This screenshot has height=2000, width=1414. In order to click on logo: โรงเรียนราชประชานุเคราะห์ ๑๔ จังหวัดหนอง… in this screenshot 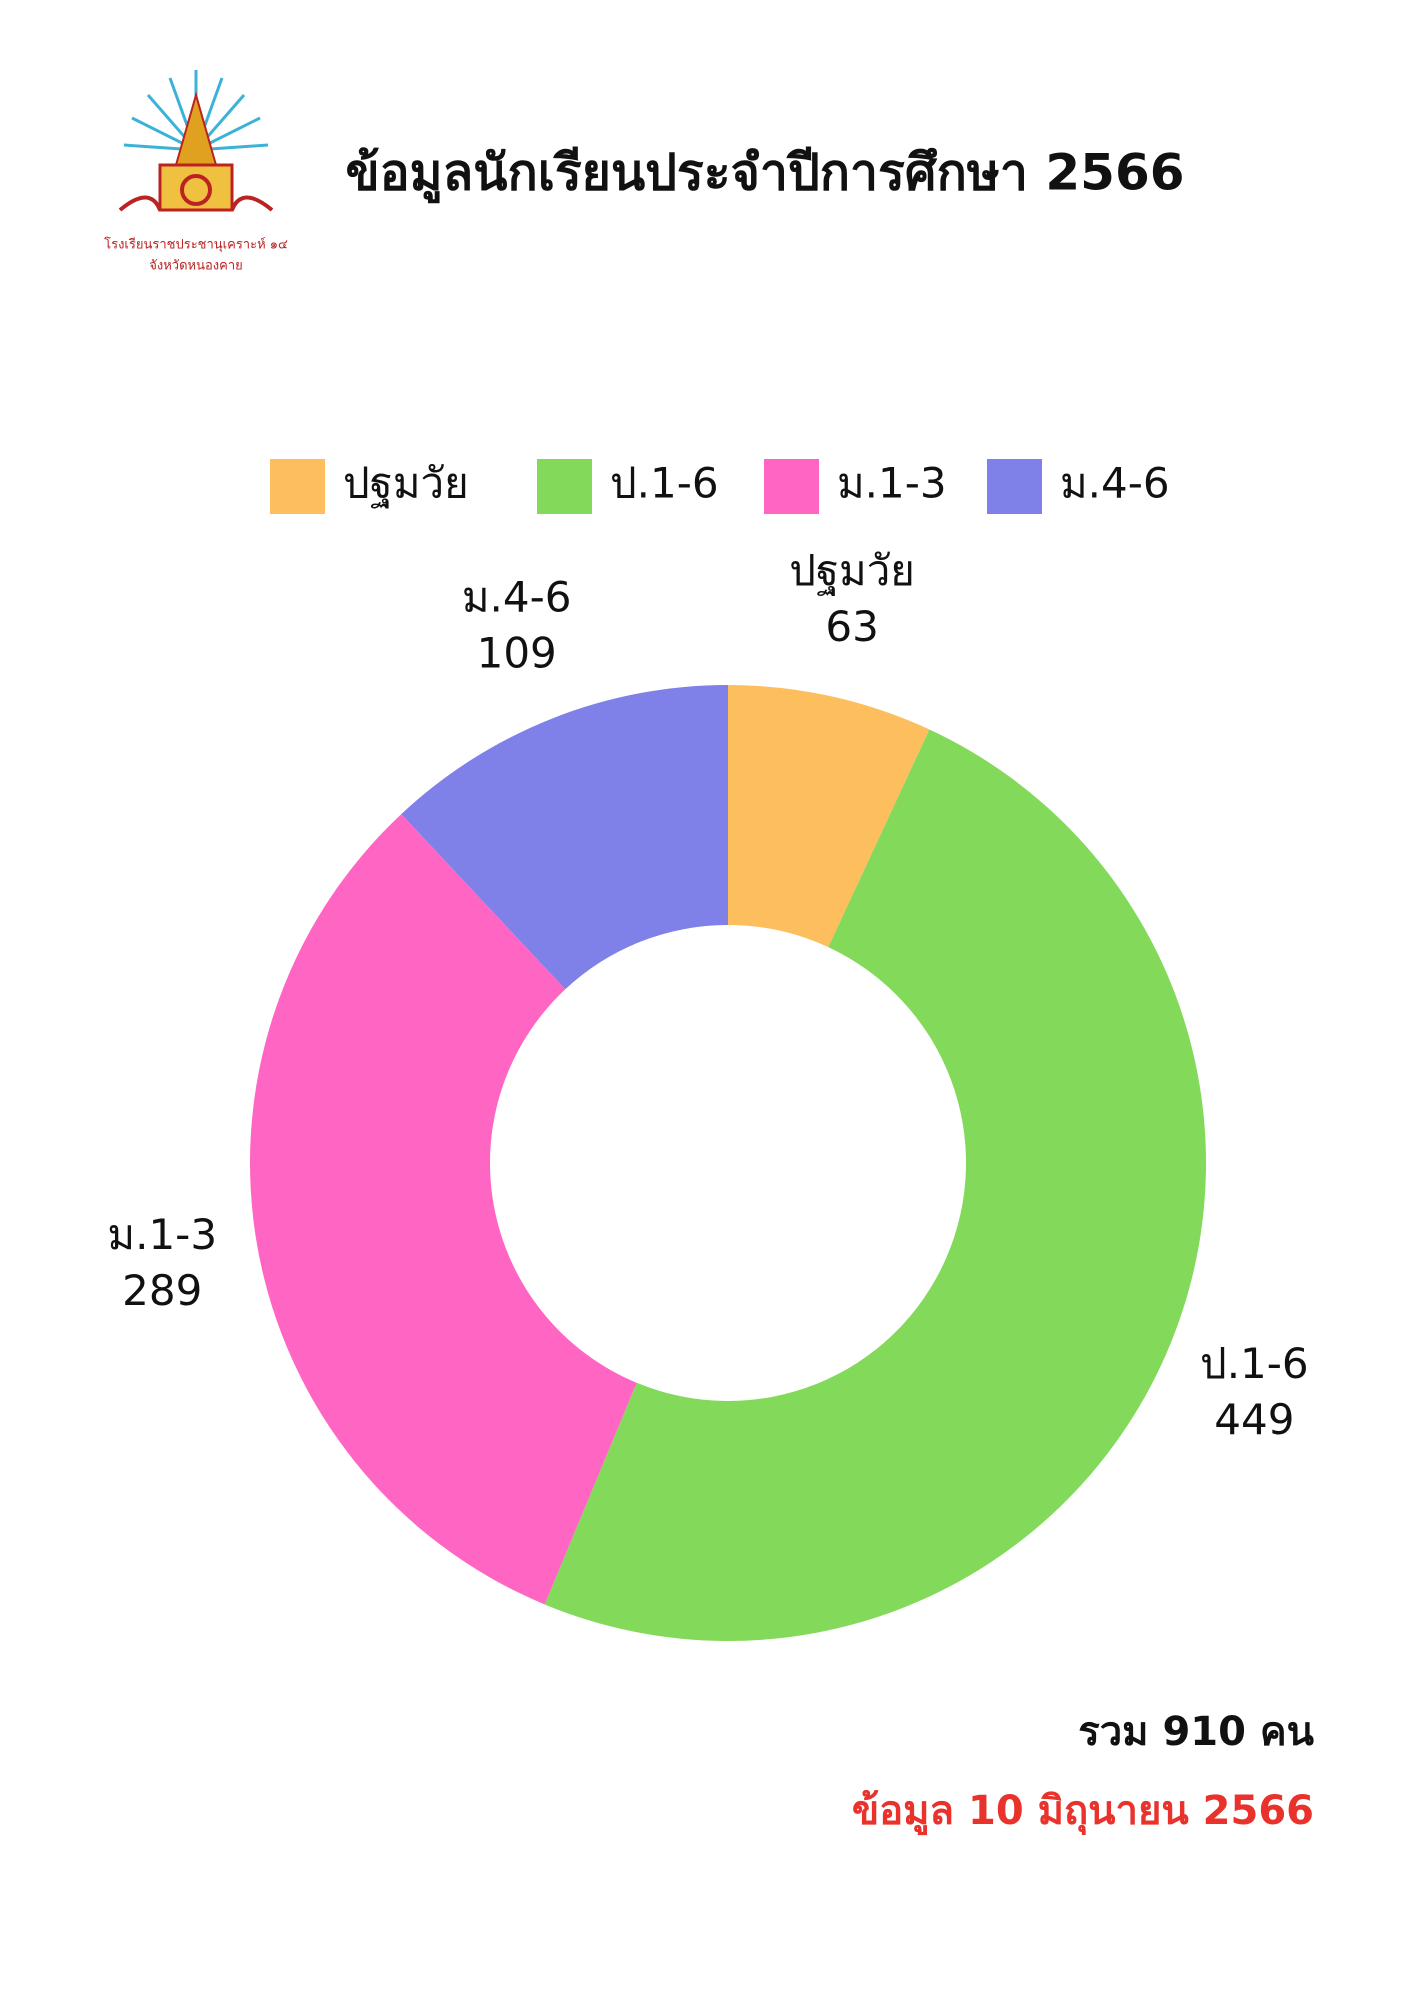, I will do `click(196, 172)`.